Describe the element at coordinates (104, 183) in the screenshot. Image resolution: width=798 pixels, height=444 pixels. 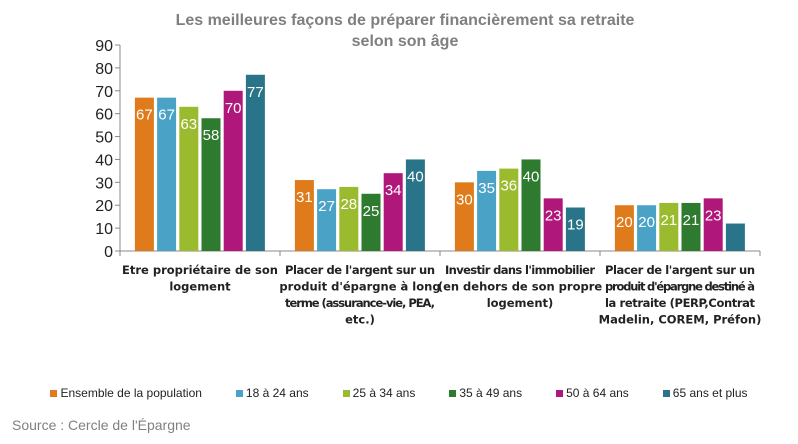
I see `y-tick-label: 30` at that location.